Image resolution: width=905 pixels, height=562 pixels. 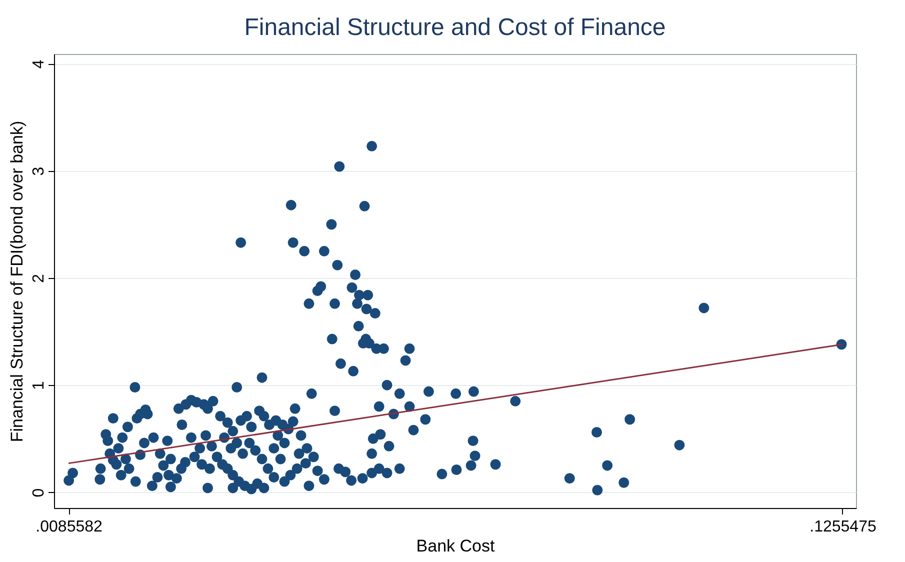 I want to click on x-tick-label: .0085582, so click(x=69, y=527).